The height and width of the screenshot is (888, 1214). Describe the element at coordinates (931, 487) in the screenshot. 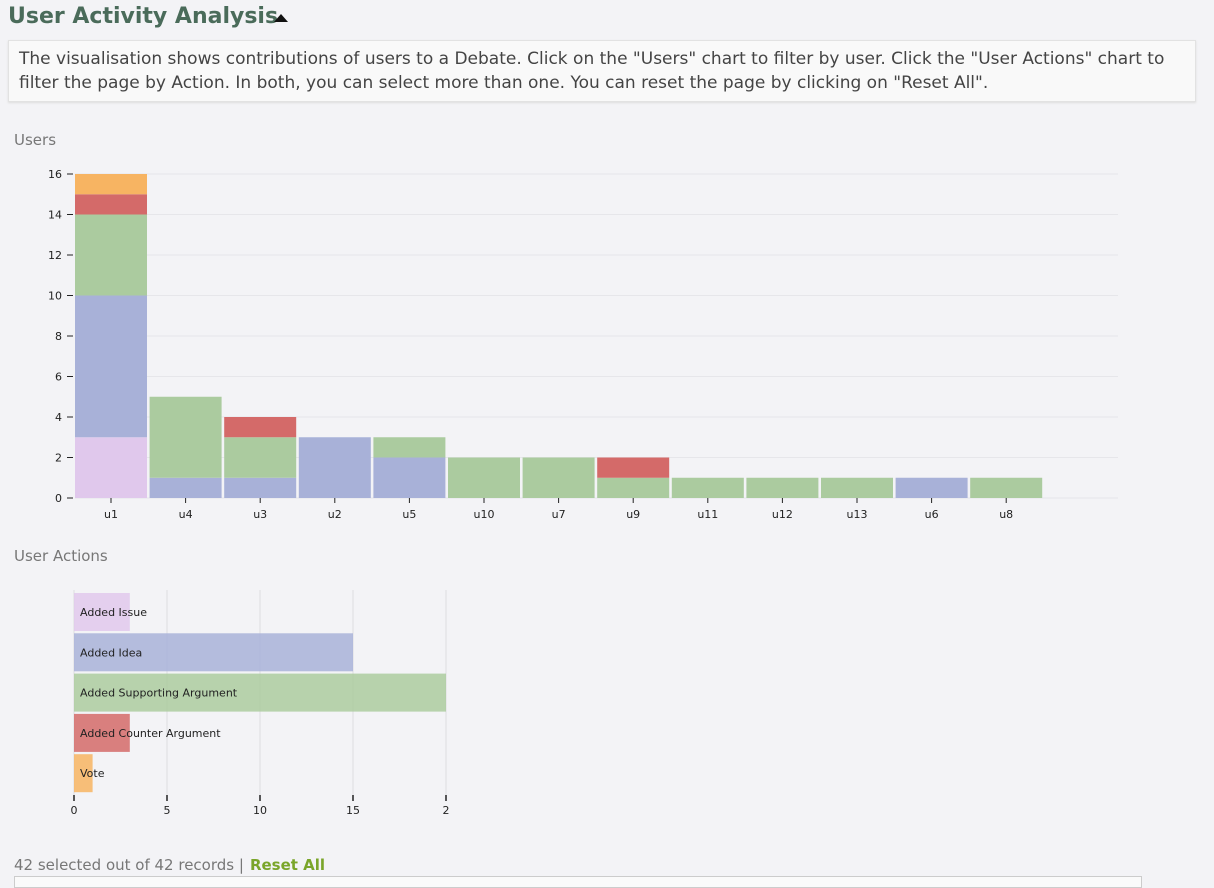

I see `bar-segment-u6` at that location.